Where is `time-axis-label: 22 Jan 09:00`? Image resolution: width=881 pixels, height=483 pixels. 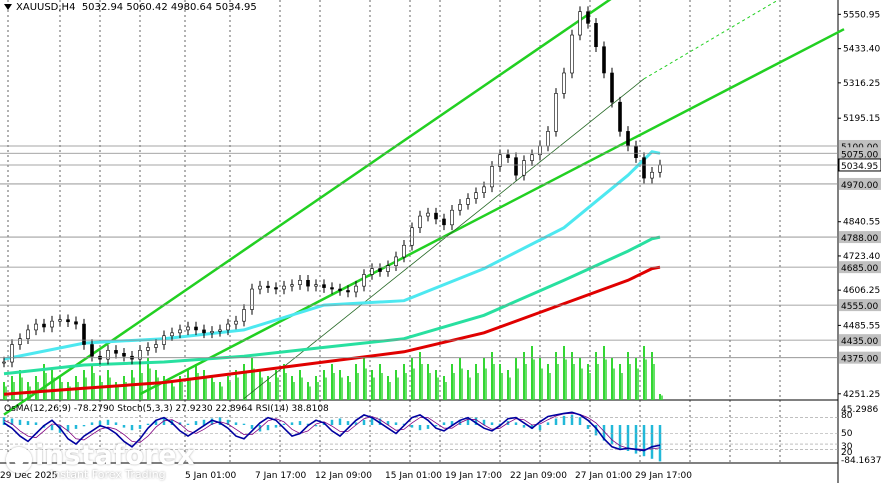 time-axis-label: 22 Jan 09:00 is located at coordinates (538, 476).